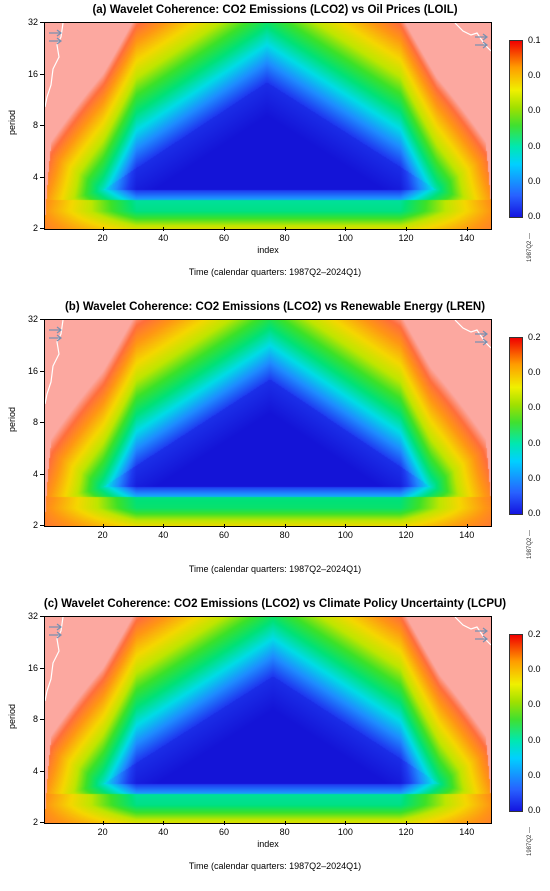  Describe the element at coordinates (284, 238) in the screenshot. I see `x-tick-label: 80` at that location.